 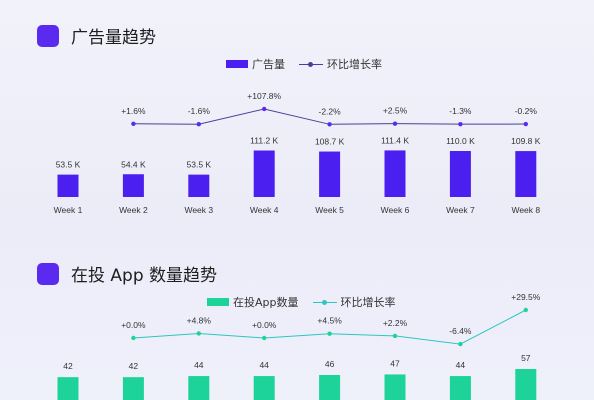 What do you see at coordinates (526, 297) in the screenshot?
I see `app-count-growth-label: +29.5%` at bounding box center [526, 297].